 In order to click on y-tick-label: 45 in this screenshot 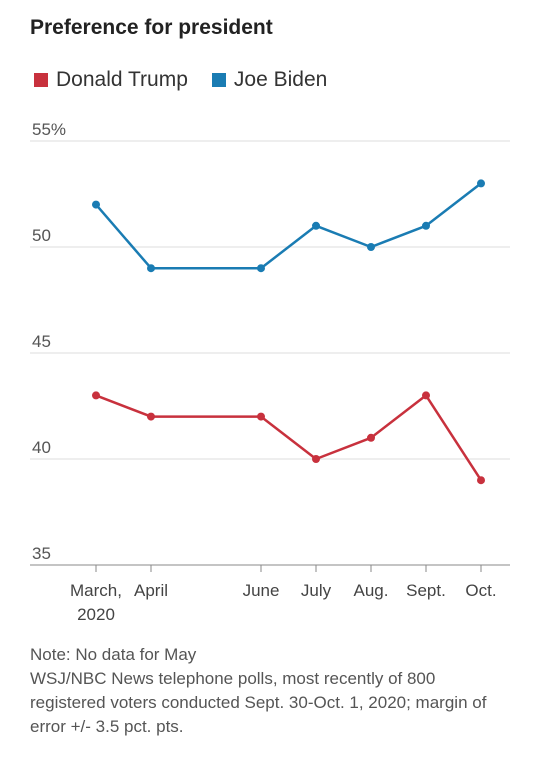, I will do `click(41, 341)`.